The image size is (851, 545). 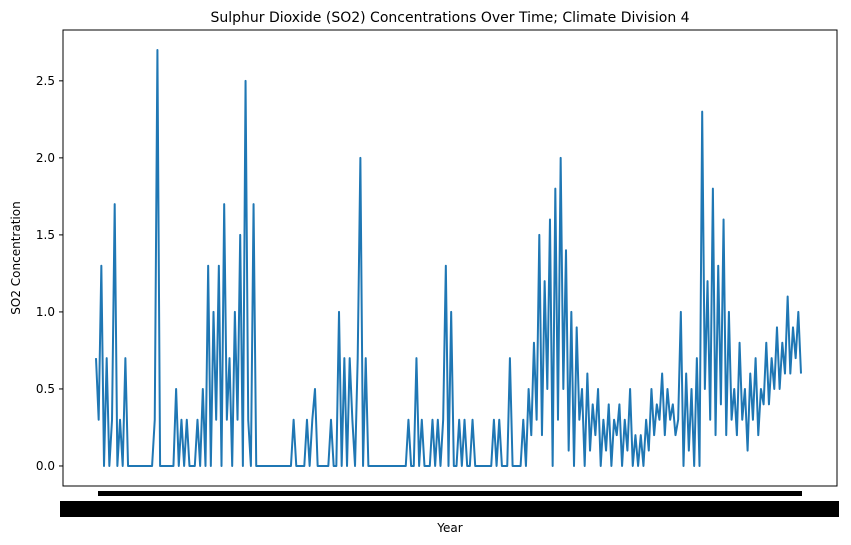 I want to click on x-tick-label-band-lower, so click(x=449, y=509).